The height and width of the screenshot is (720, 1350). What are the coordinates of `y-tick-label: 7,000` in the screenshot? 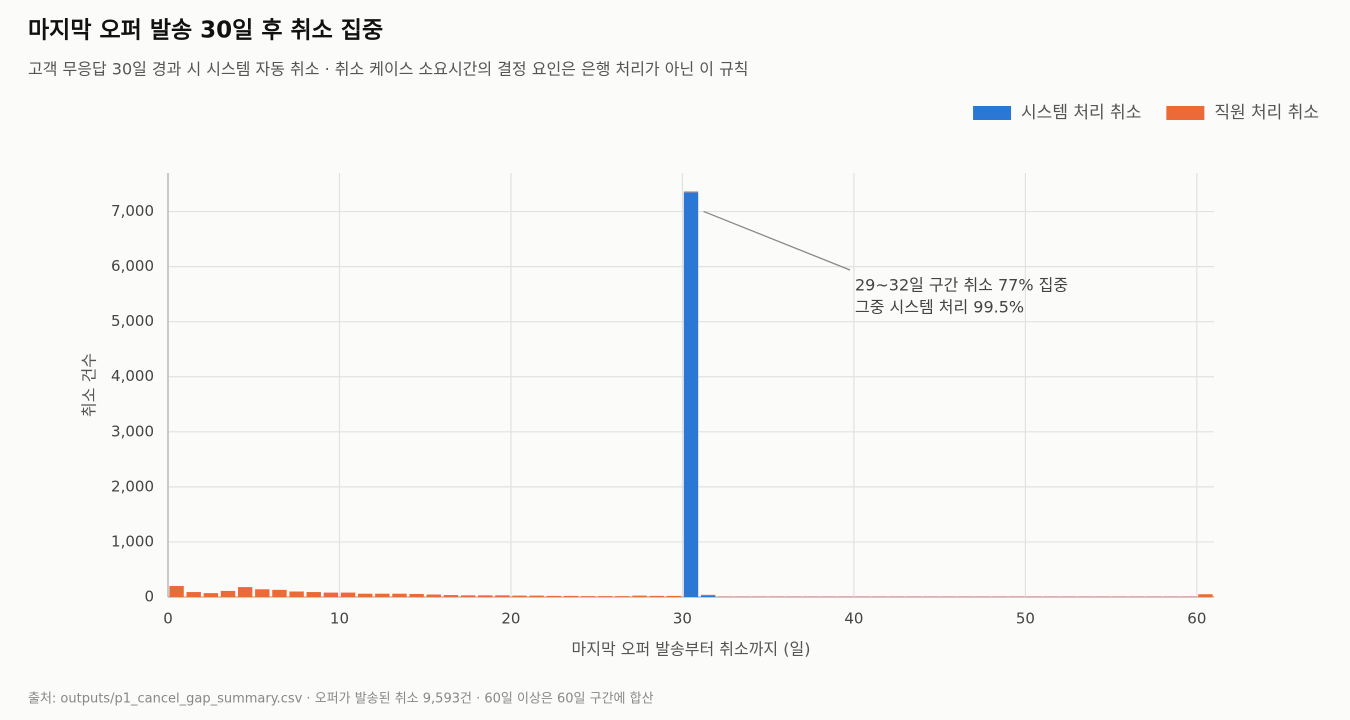 It's located at (132, 211).